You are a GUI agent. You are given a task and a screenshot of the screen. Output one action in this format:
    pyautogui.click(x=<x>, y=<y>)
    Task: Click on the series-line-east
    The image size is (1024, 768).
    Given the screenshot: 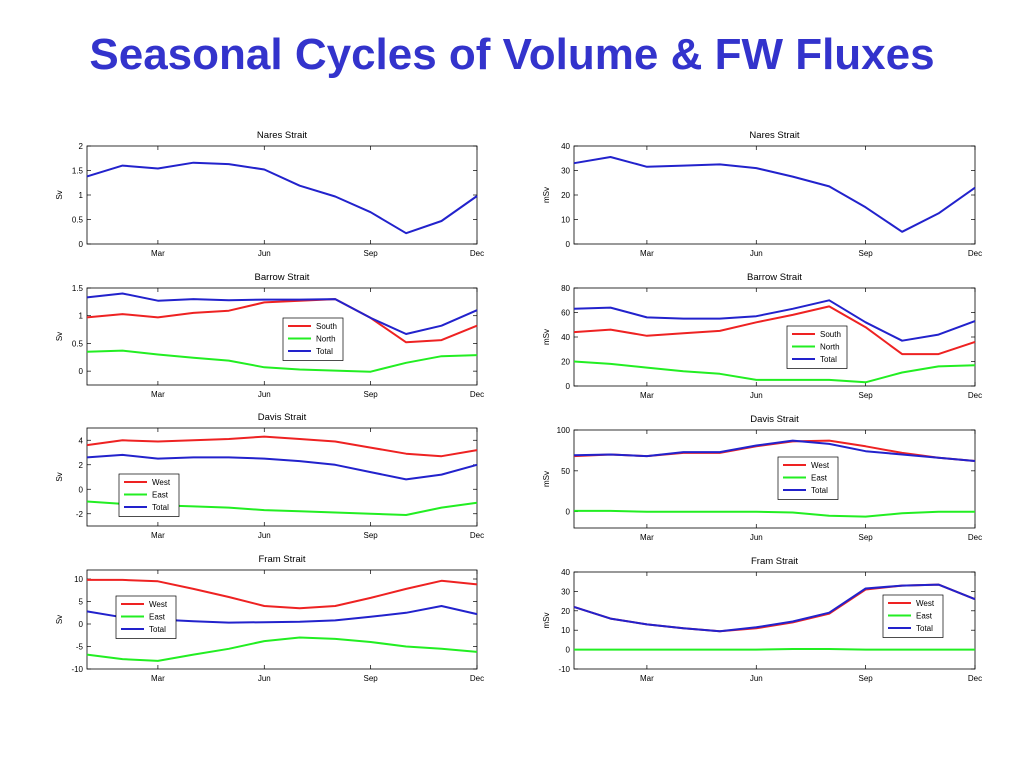 What is the action you would take?
    pyautogui.click(x=282, y=649)
    